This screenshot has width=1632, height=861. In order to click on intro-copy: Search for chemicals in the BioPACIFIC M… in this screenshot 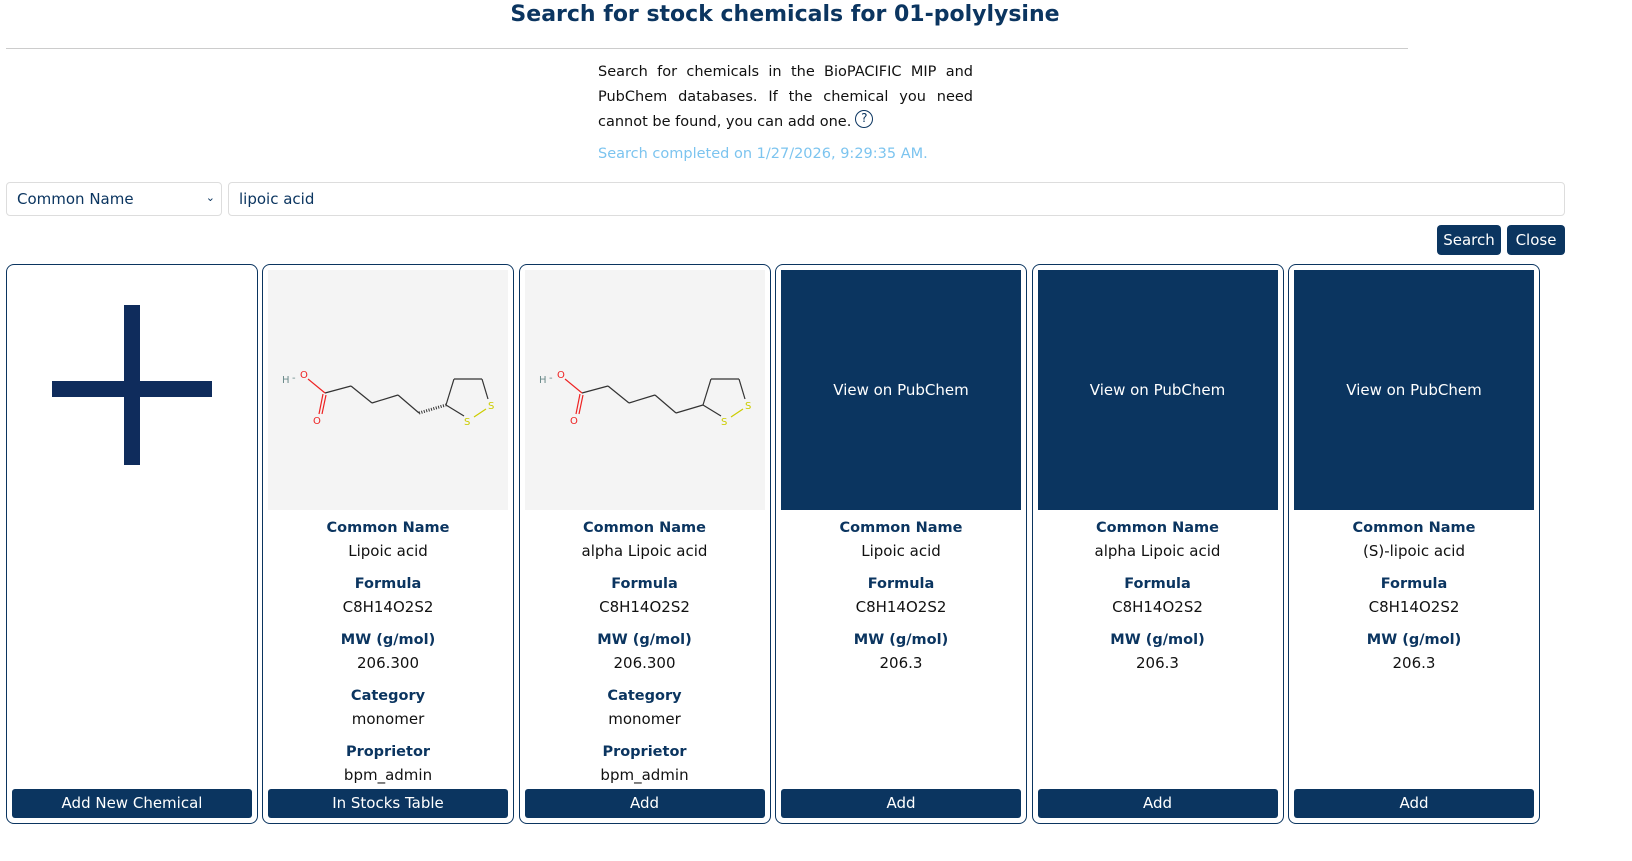, I will do `click(785, 97)`.